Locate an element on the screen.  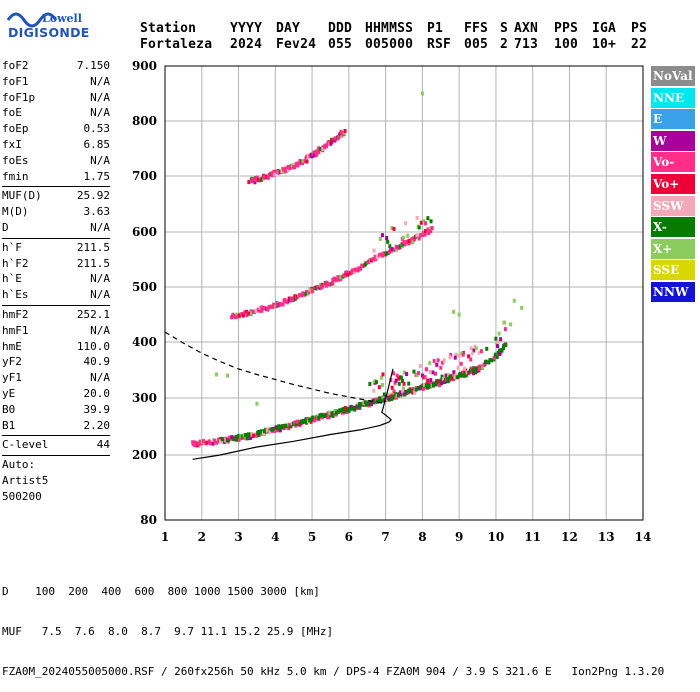
y-tick-label: 300 is located at coordinates (144, 398).